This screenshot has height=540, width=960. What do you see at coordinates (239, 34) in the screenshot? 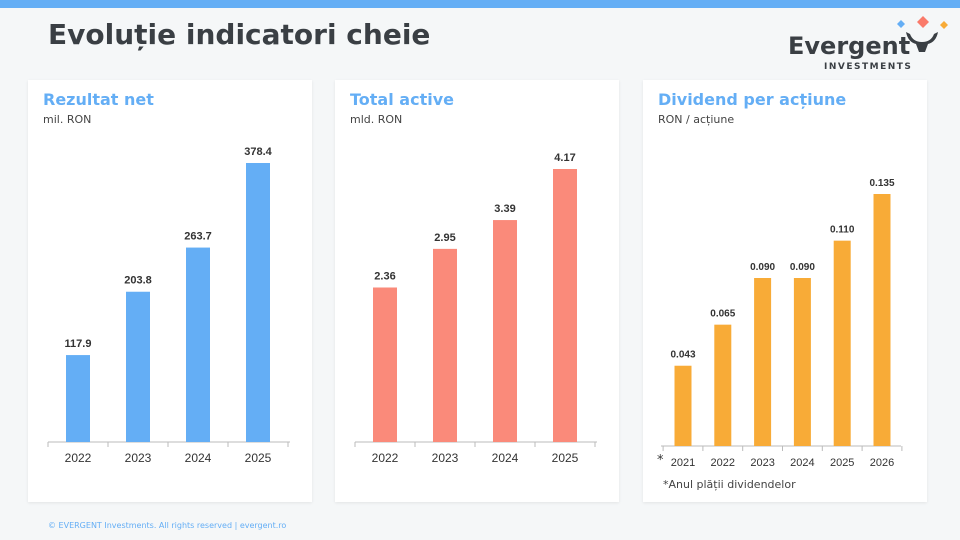
I see `page-title: Evoluție indicatori cheie` at bounding box center [239, 34].